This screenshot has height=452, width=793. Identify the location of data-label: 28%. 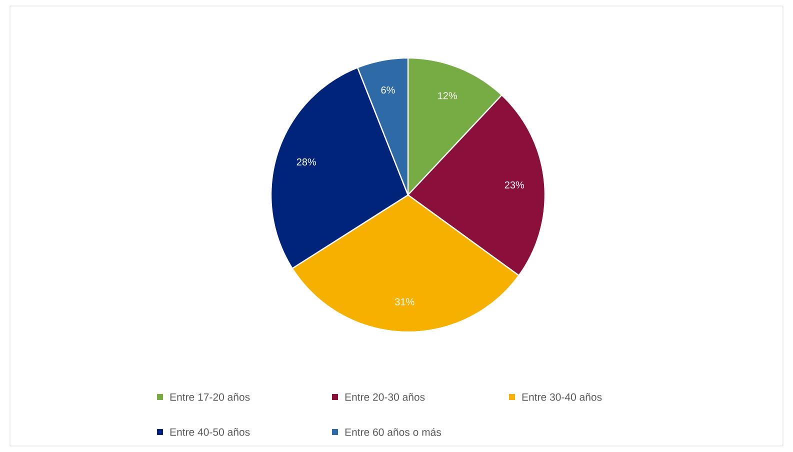
(306, 162).